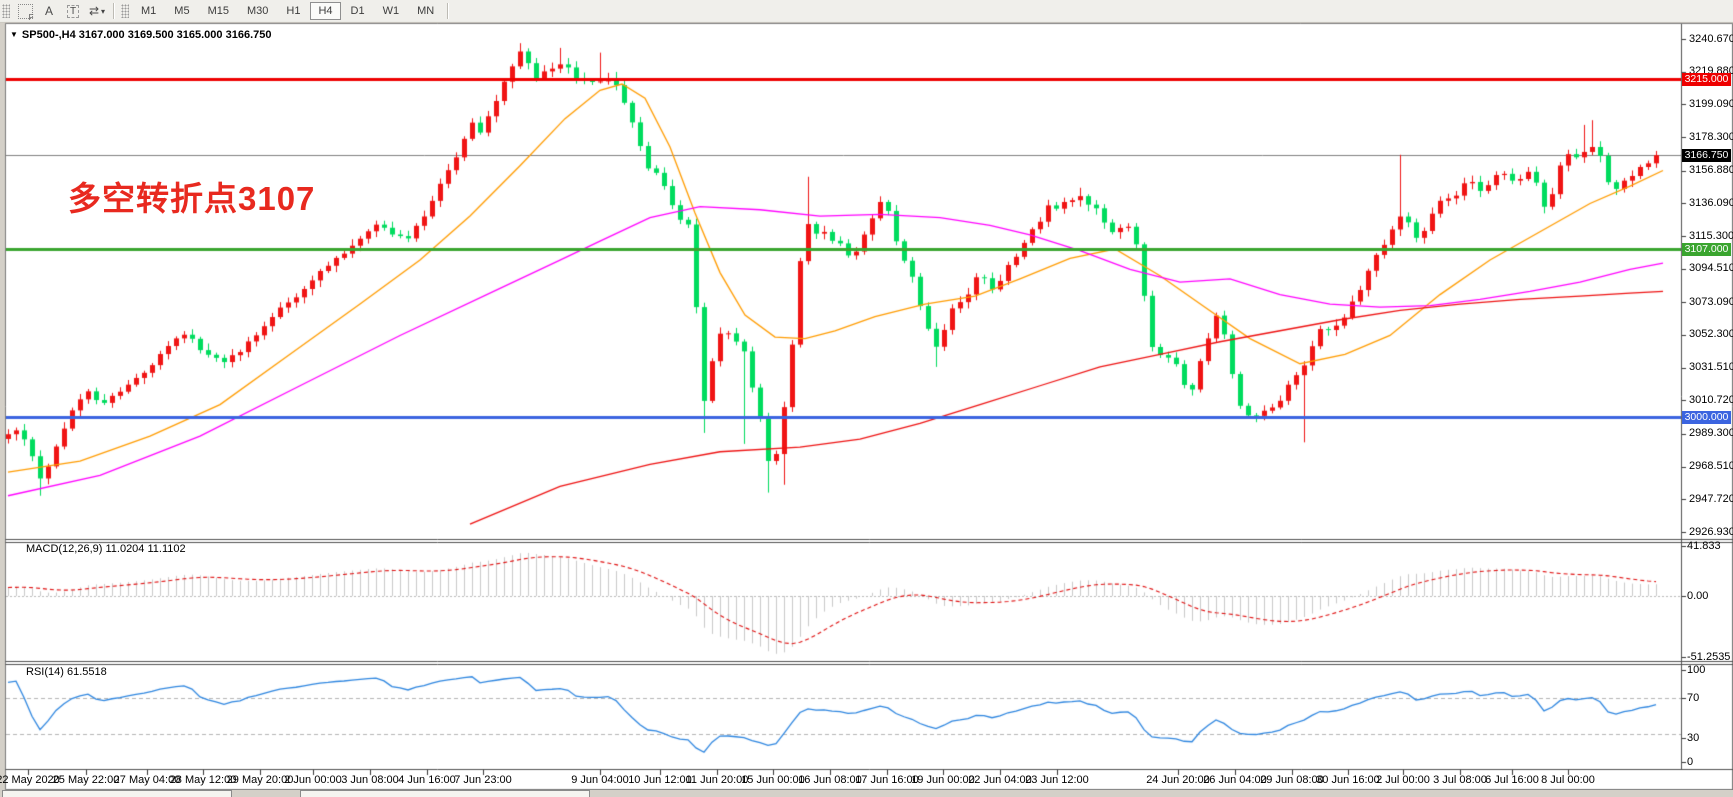 This screenshot has height=797, width=1733. Describe the element at coordinates (1711, 531) in the screenshot. I see `price-tick-label: 2926.930` at that location.